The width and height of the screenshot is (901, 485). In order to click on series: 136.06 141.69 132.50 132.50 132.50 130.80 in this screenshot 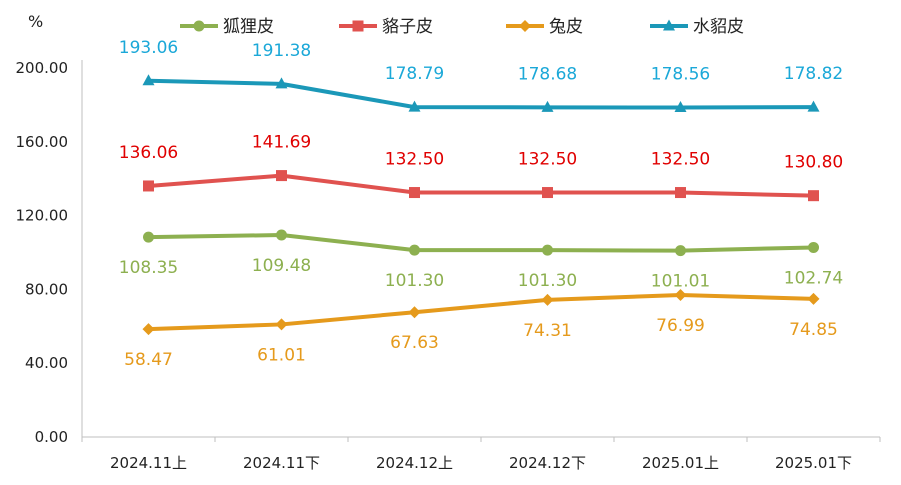, I will do `click(481, 167)`.